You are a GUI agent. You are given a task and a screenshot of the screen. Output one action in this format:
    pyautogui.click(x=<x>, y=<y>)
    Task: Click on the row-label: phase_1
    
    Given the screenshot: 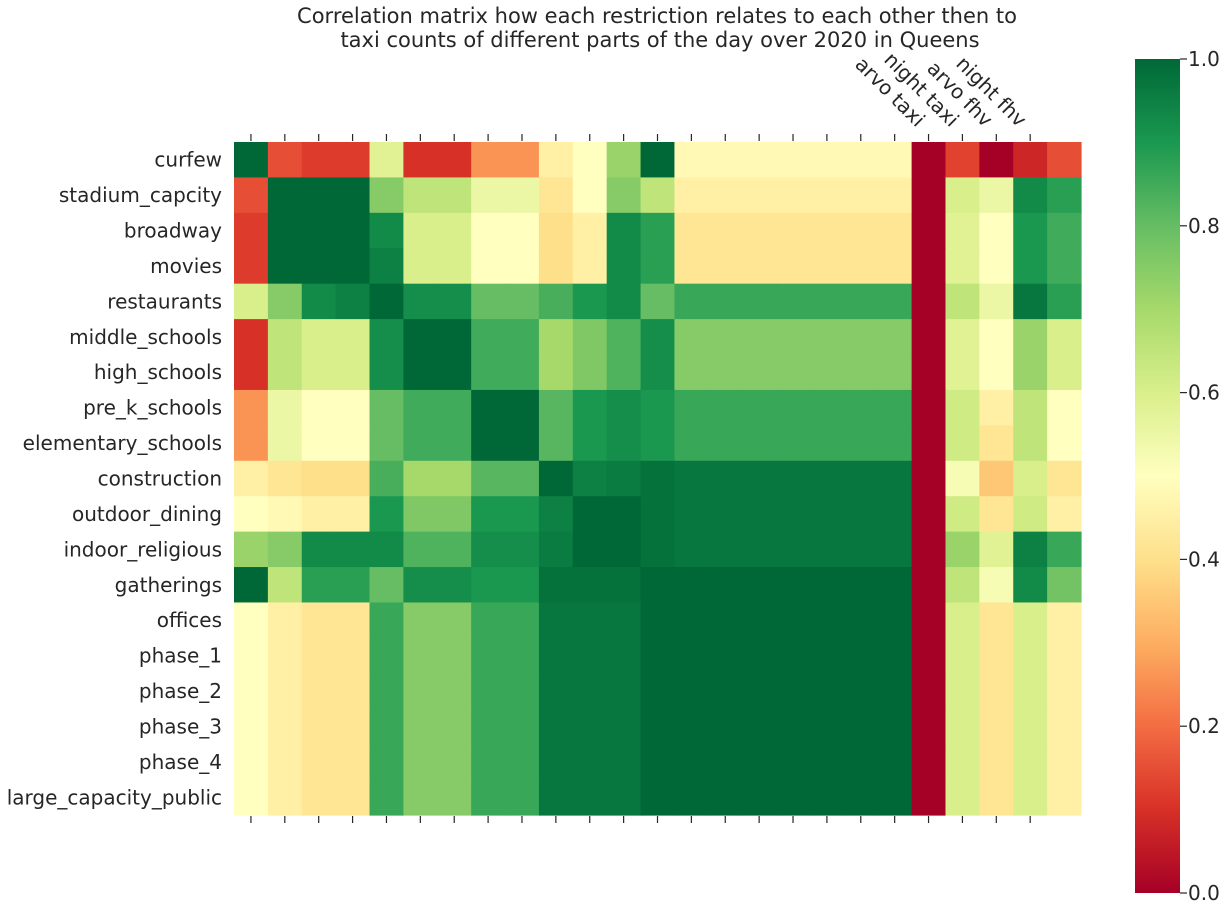 What is the action you would take?
    pyautogui.click(x=180, y=656)
    